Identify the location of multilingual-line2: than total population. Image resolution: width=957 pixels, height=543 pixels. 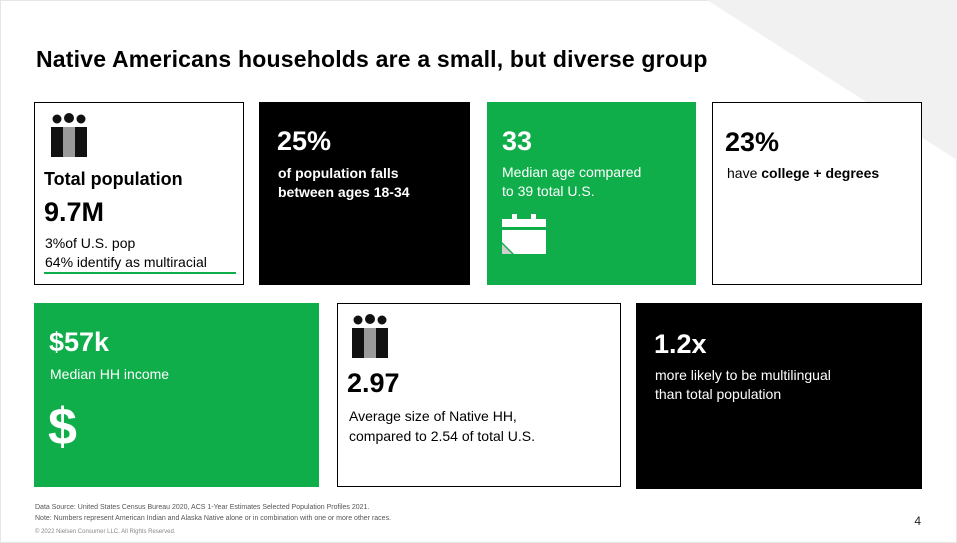
(718, 394).